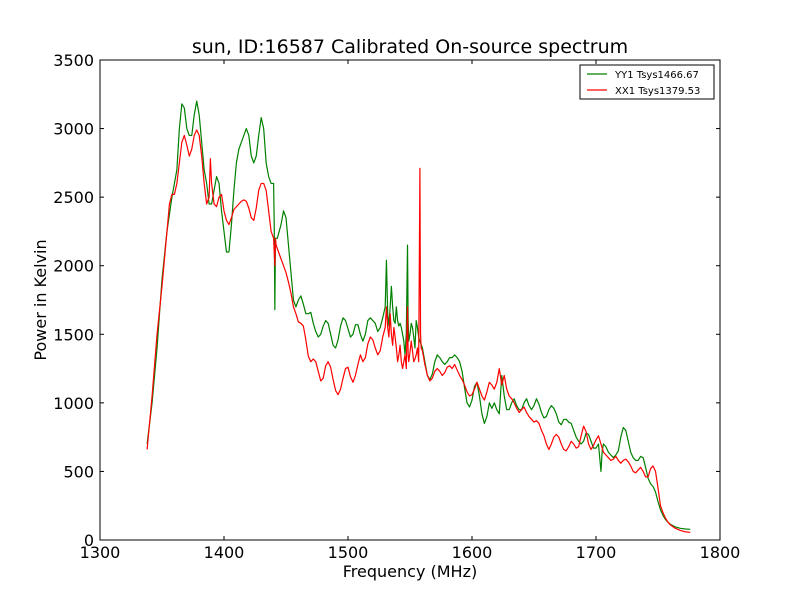 The width and height of the screenshot is (800, 600). I want to click on x-tick-label-5: 1800, so click(720, 552).